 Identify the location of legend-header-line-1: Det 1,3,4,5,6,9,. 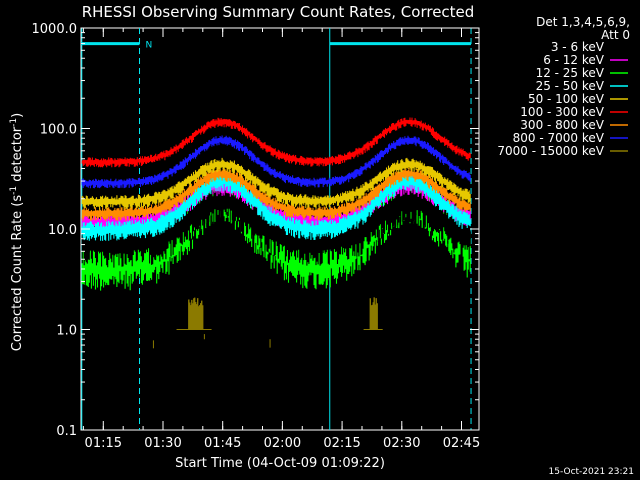
(583, 22).